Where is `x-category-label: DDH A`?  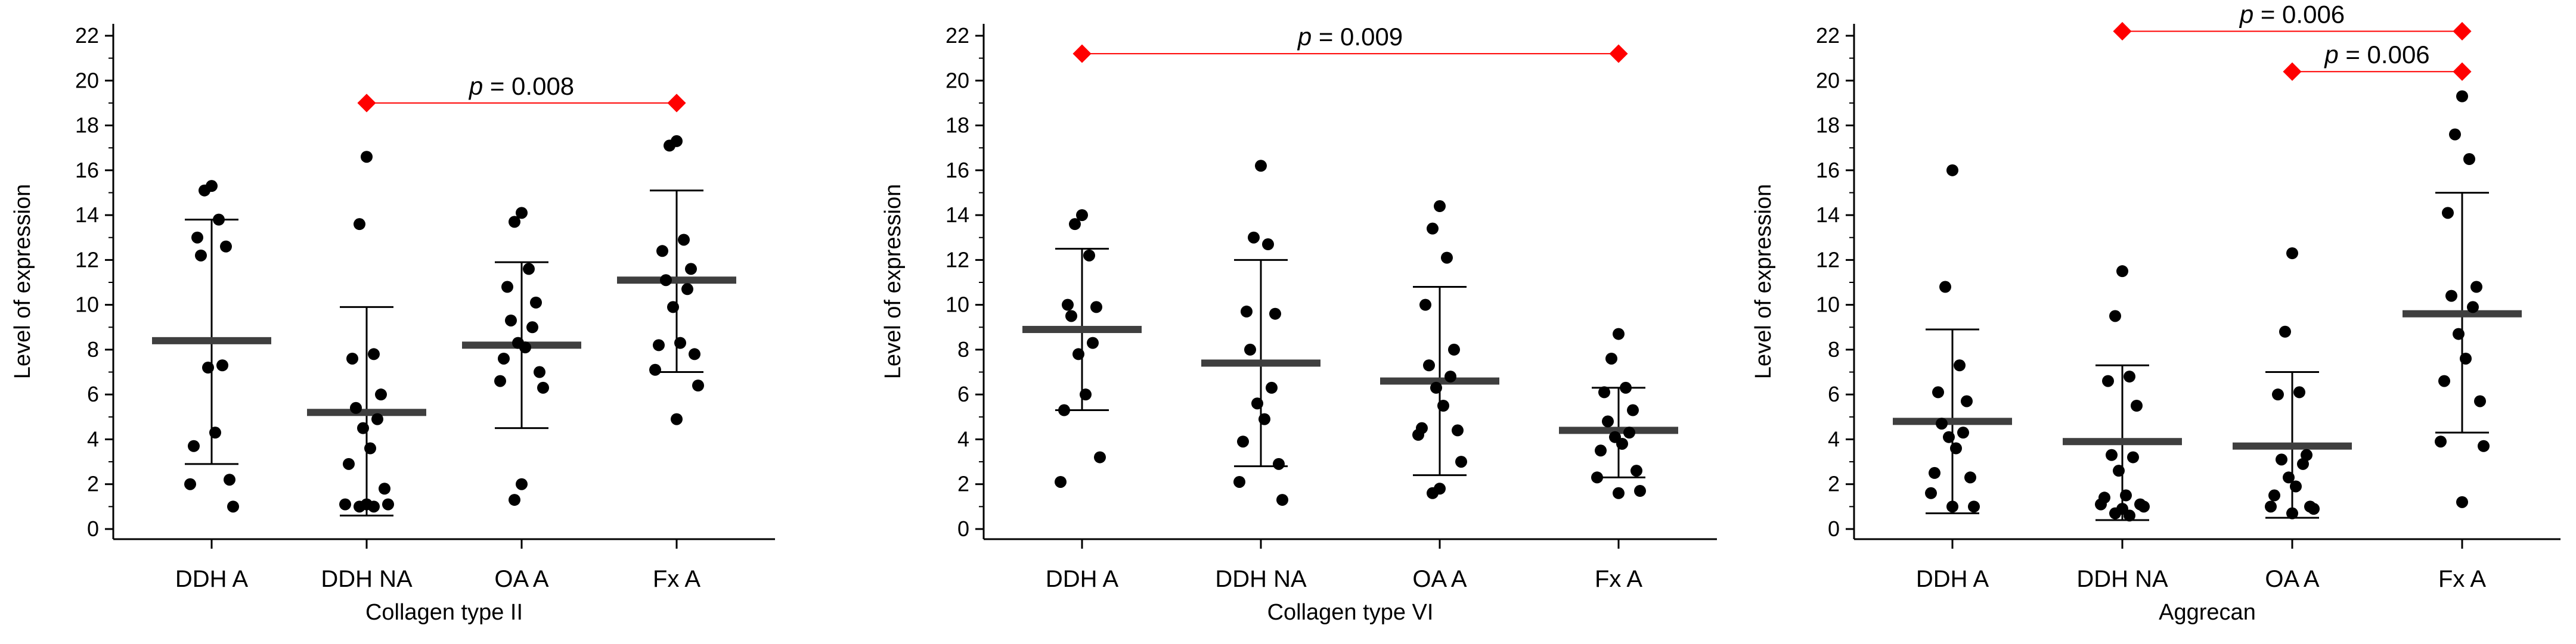
x-category-label: DDH A is located at coordinates (1082, 579).